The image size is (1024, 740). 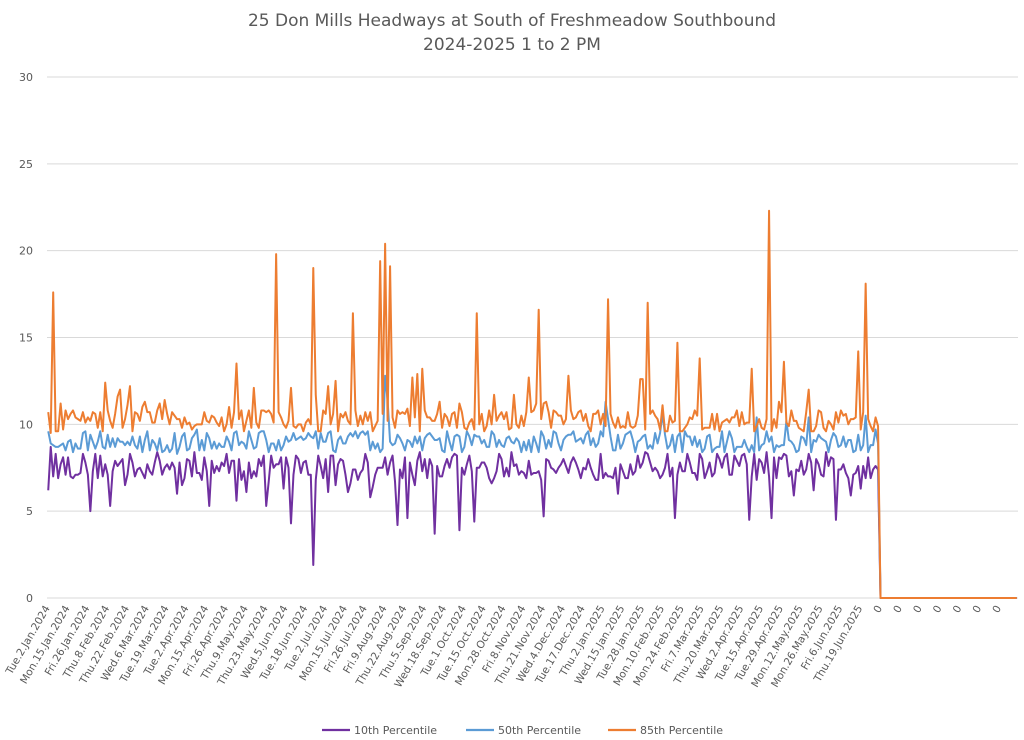 I want to click on y-tick-label: 0, so click(x=29, y=598).